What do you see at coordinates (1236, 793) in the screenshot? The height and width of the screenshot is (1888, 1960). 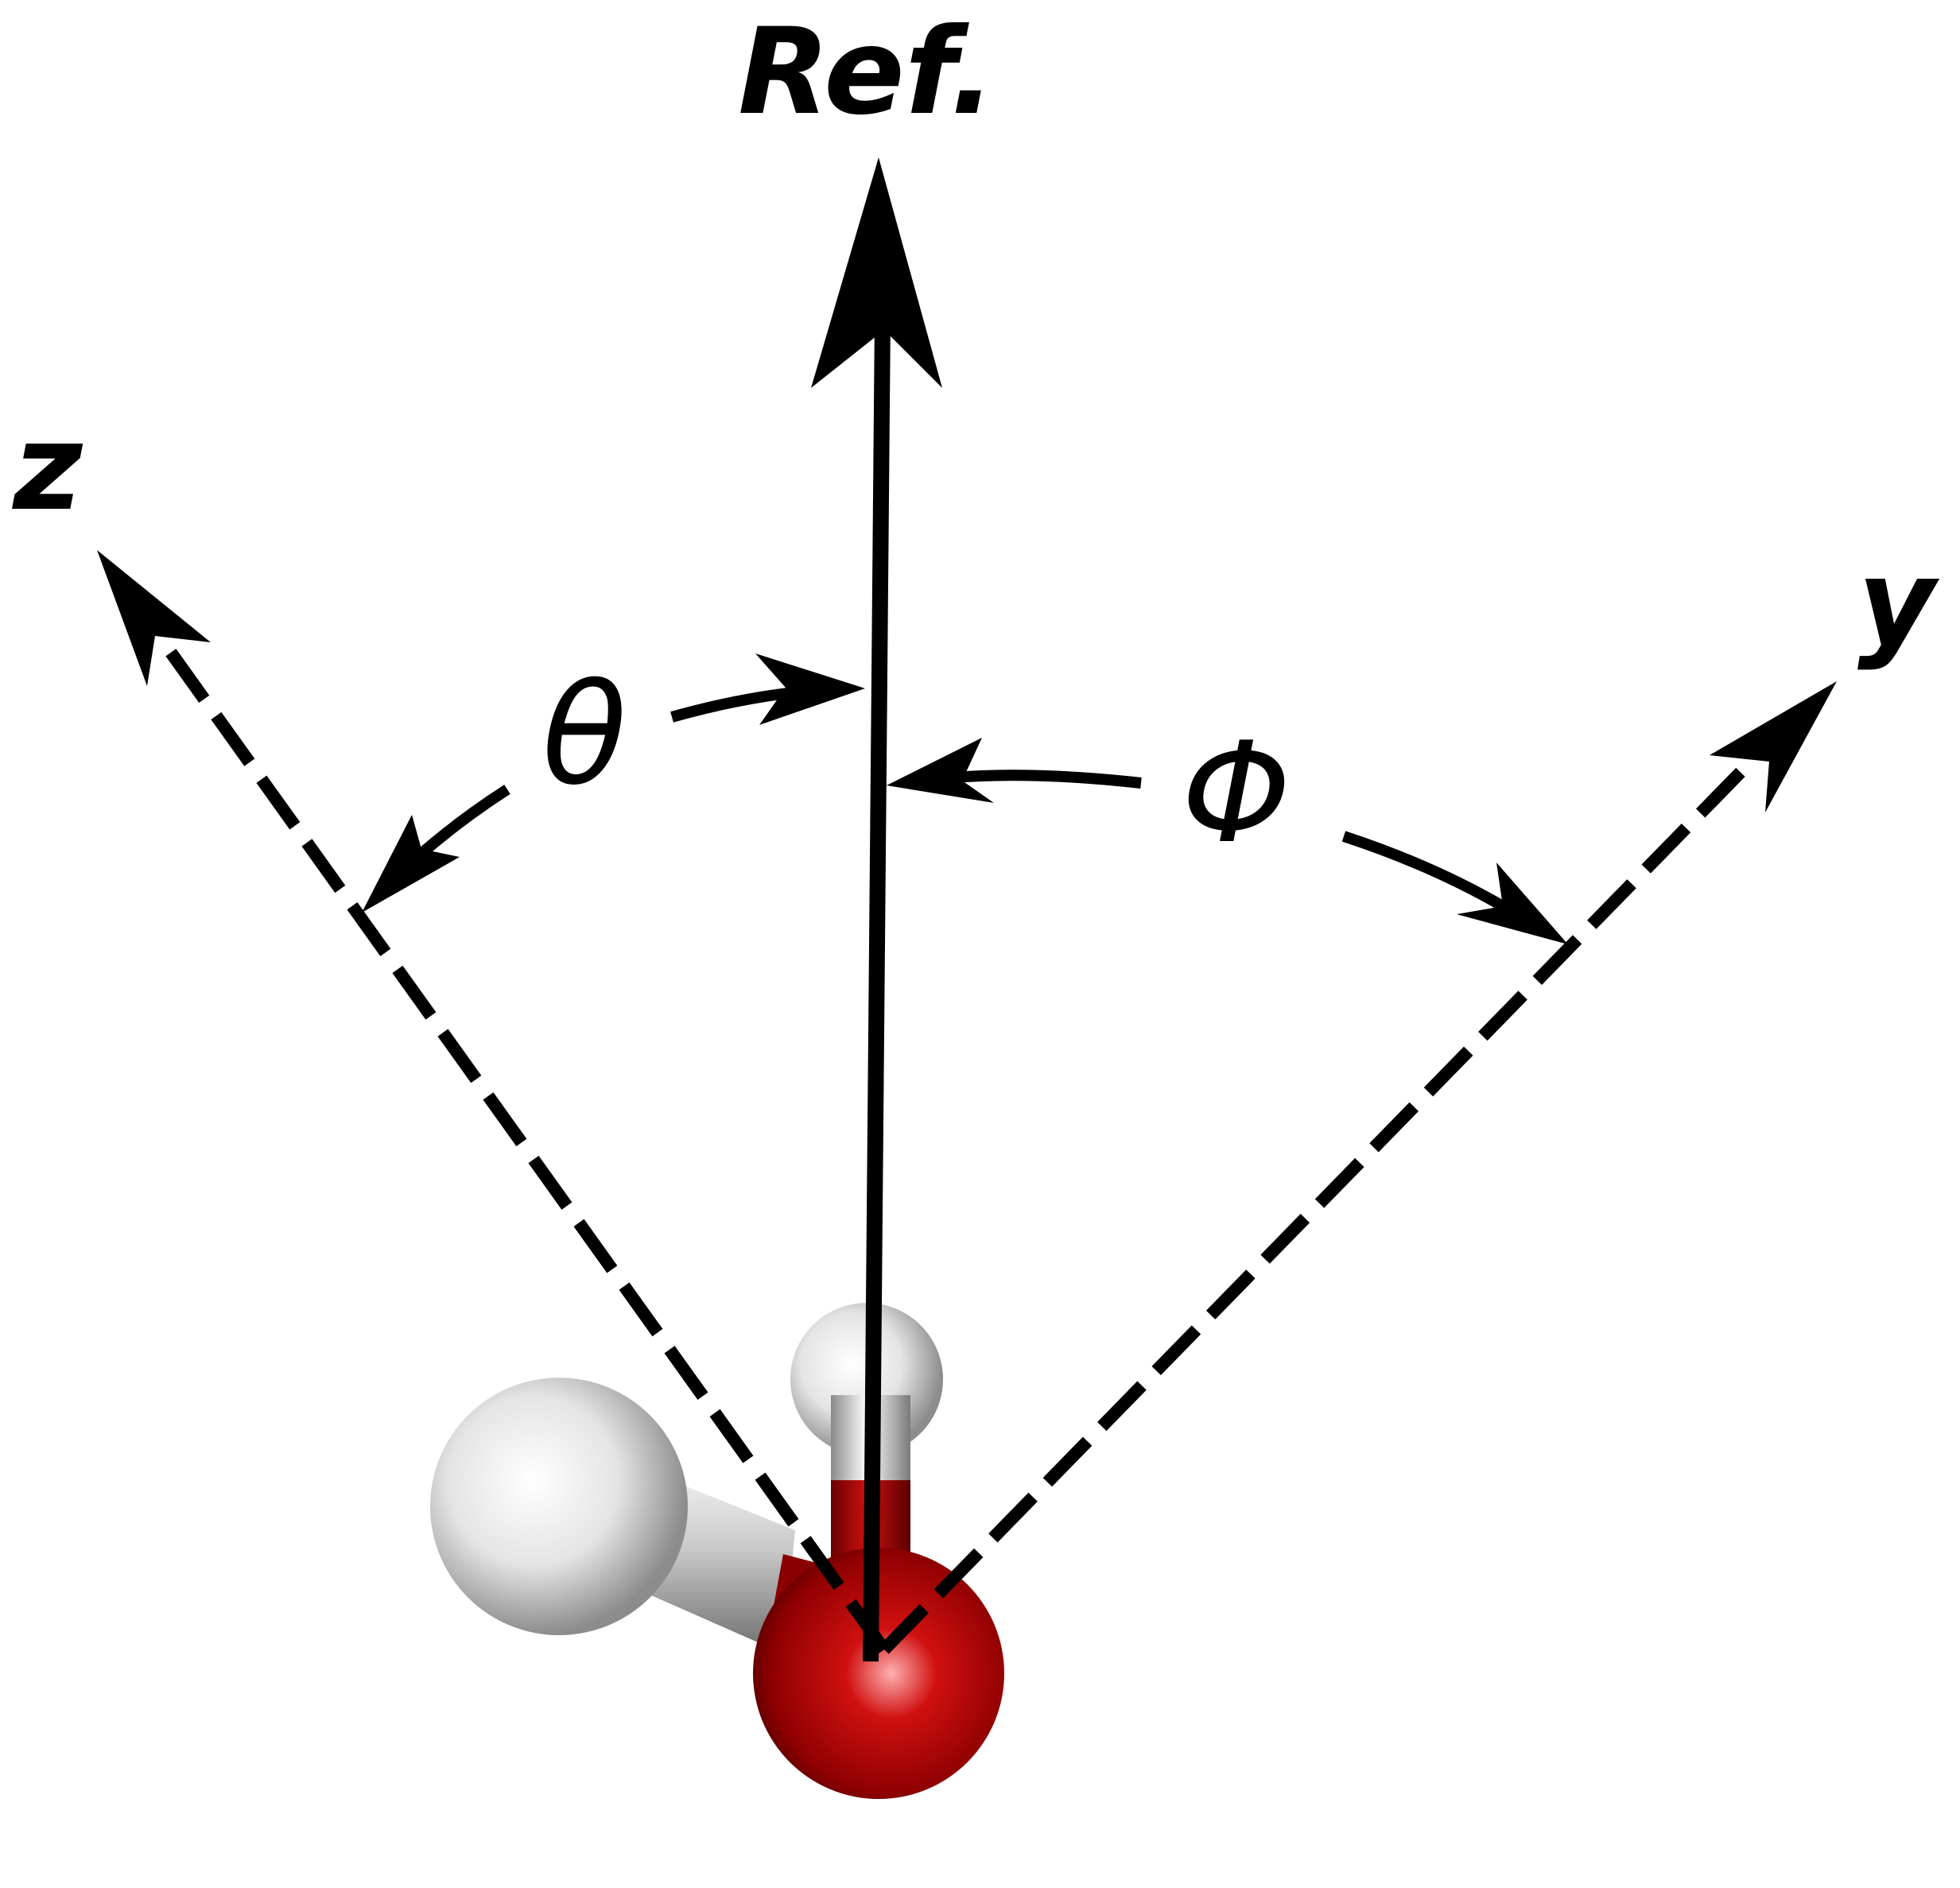 I see `phi-label: Φ` at bounding box center [1236, 793].